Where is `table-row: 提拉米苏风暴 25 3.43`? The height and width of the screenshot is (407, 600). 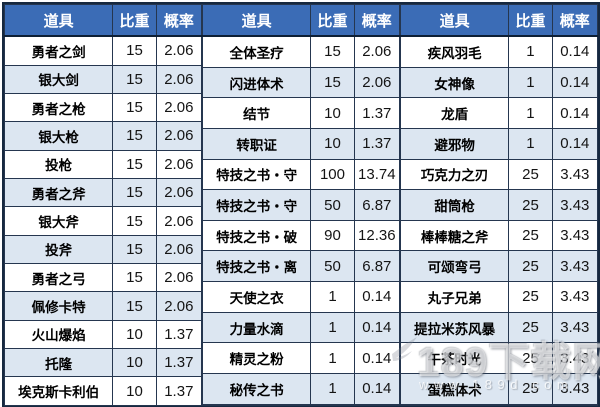
table-row: 提拉米苏风暴 25 3.43 is located at coordinates (498, 327).